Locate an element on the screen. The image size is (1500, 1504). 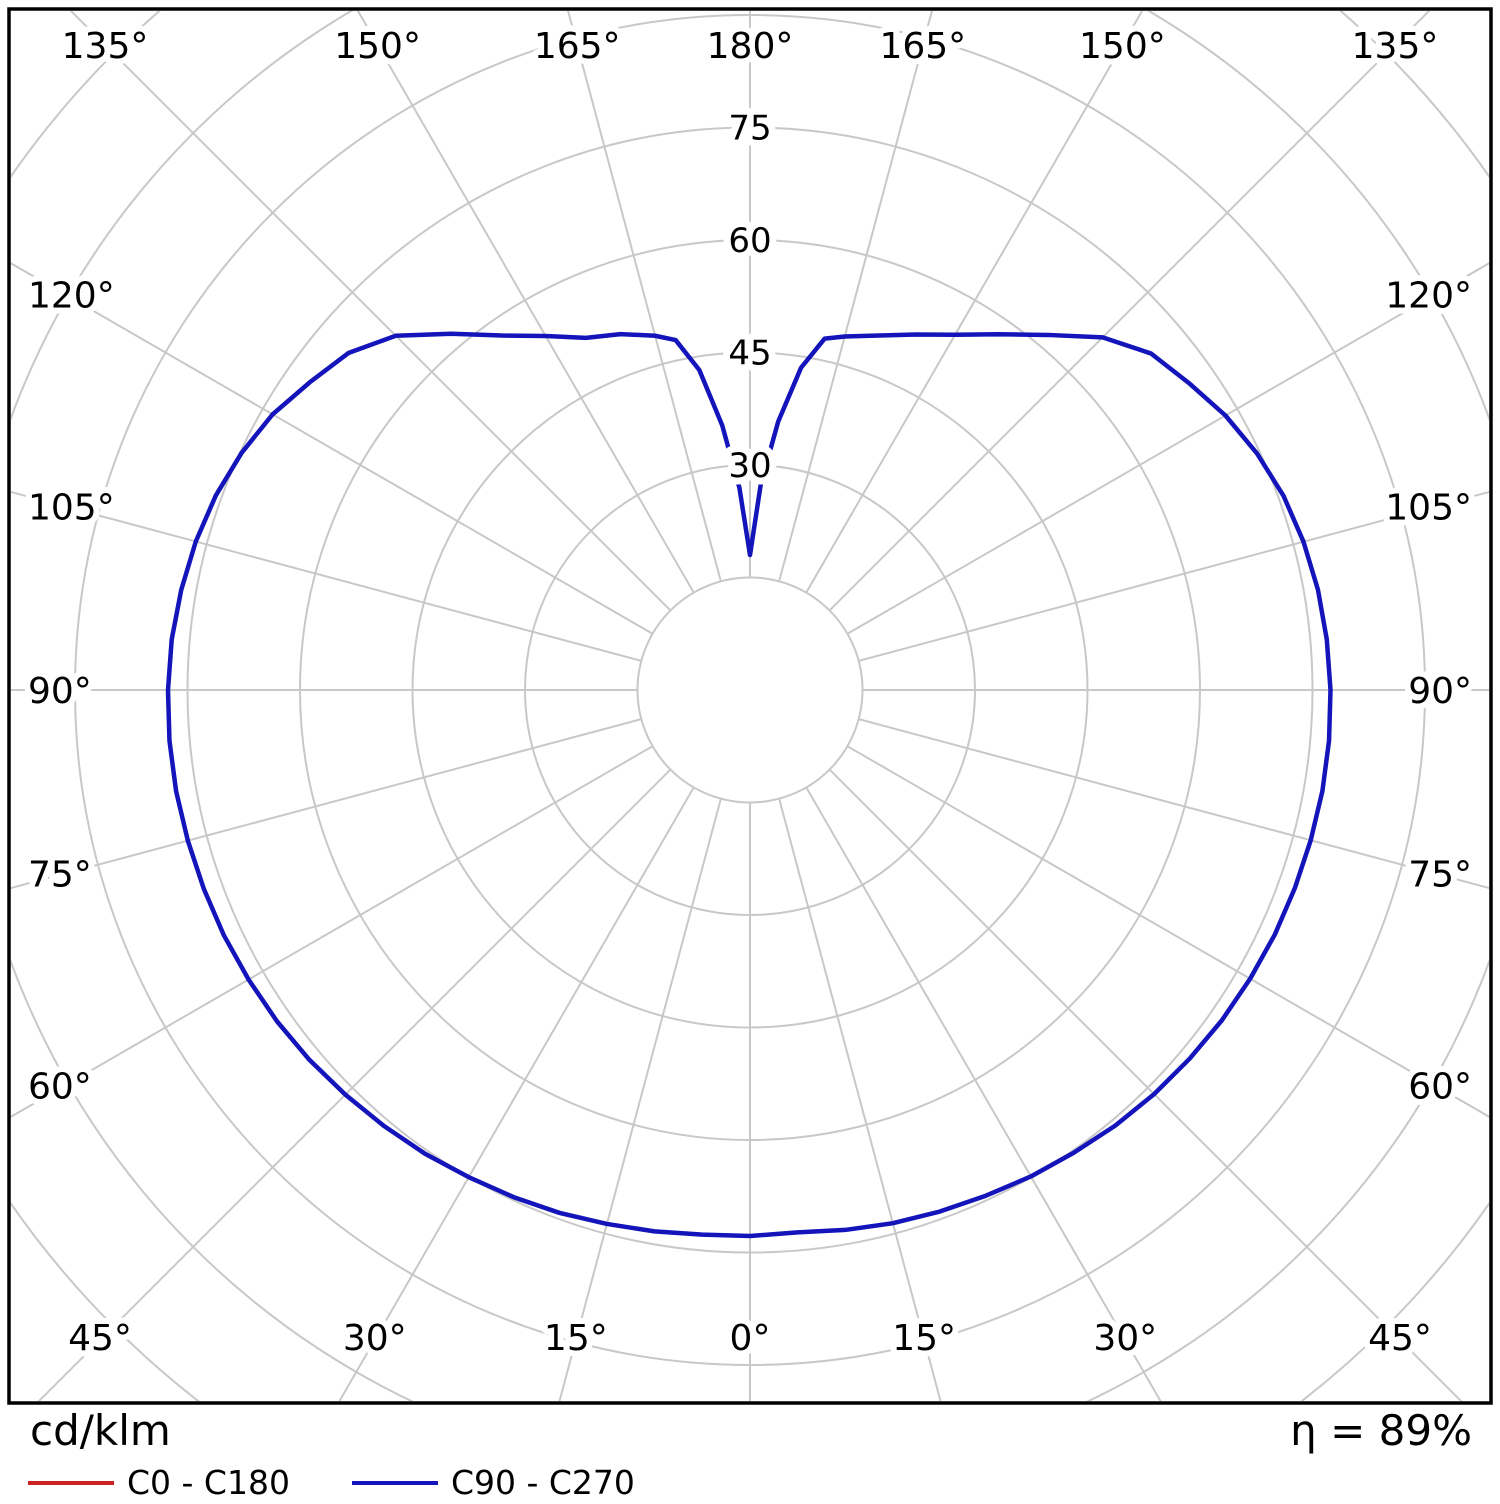
unit-label: cd/klm is located at coordinates (100, 1430).